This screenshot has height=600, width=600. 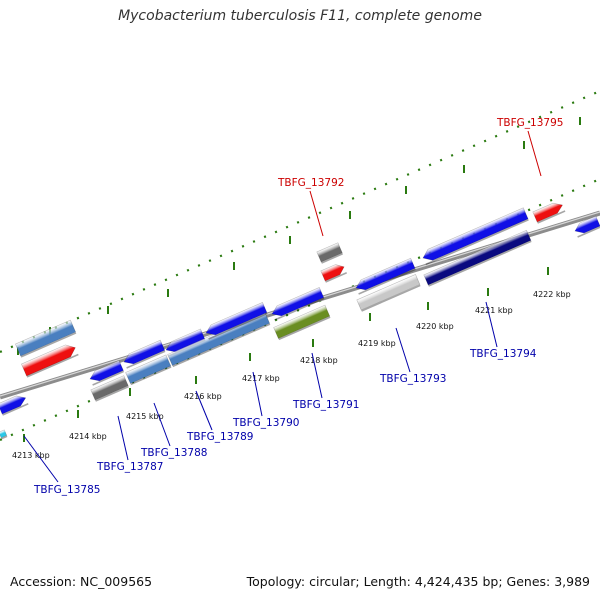 I want to click on gene-block-blue-i, so click(x=586, y=226).